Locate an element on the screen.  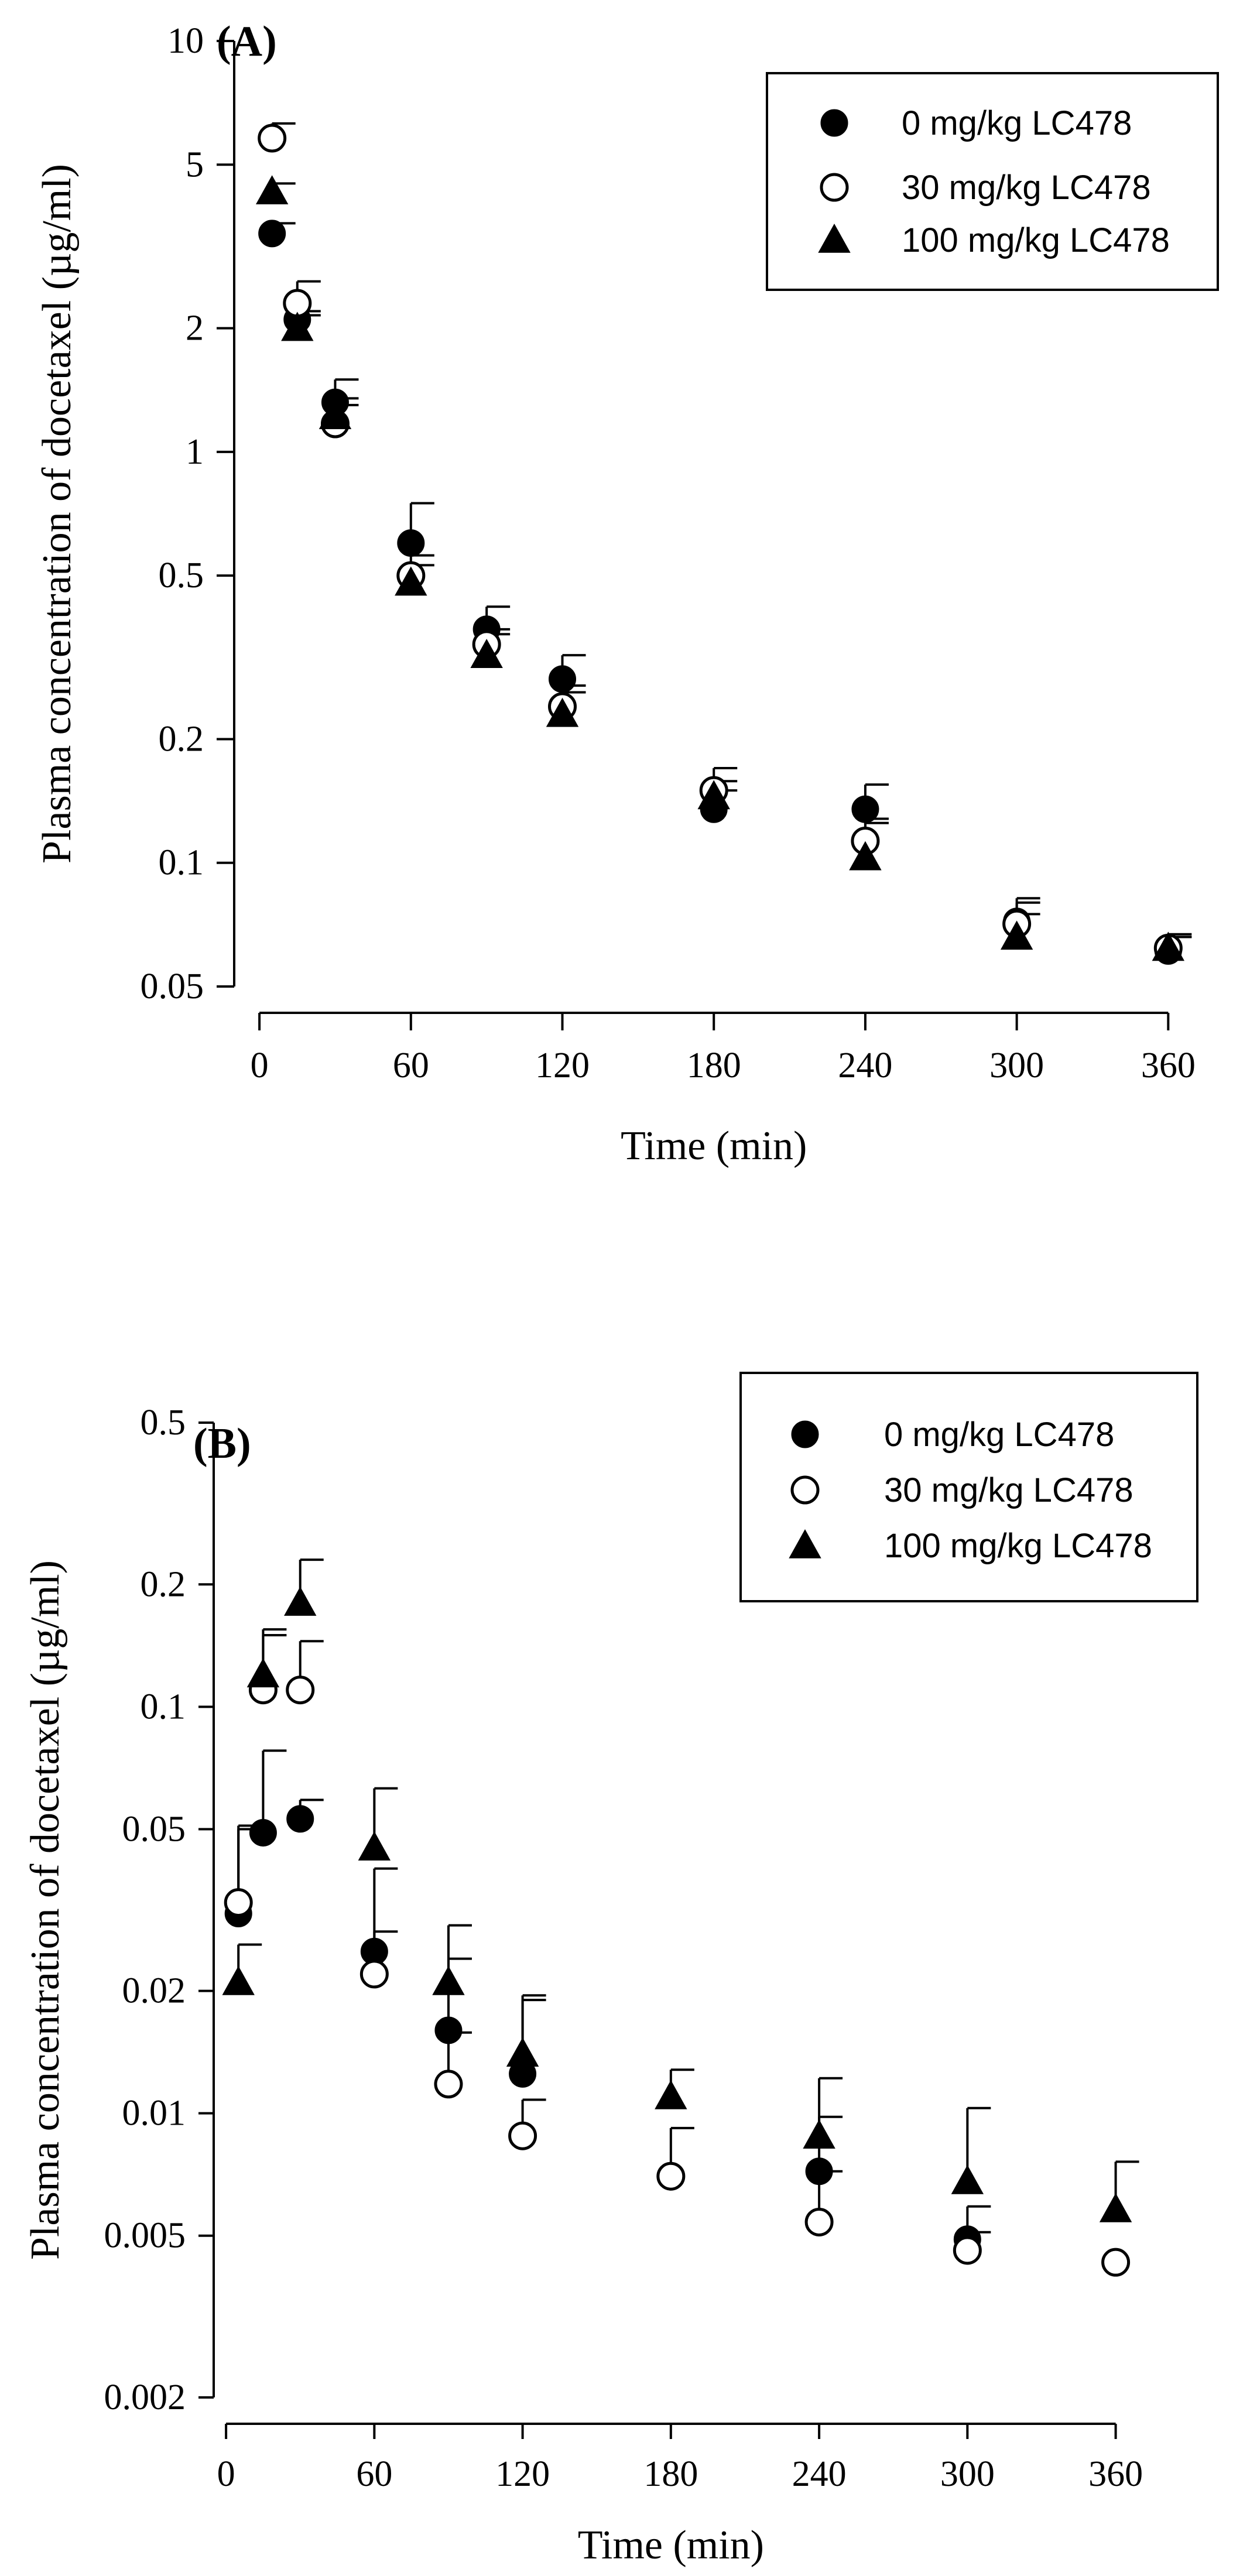
y-tick-label: 1 is located at coordinates (195, 452).